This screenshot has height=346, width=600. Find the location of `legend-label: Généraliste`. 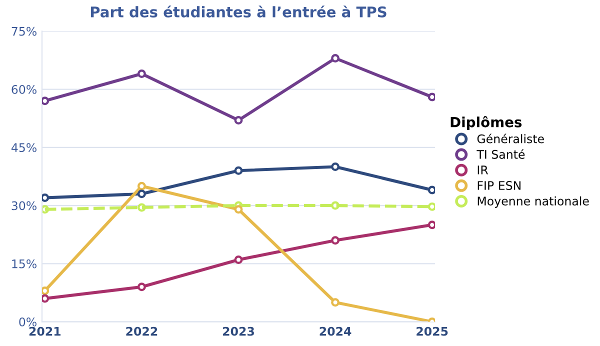

legend-label: Généraliste is located at coordinates (510, 139).